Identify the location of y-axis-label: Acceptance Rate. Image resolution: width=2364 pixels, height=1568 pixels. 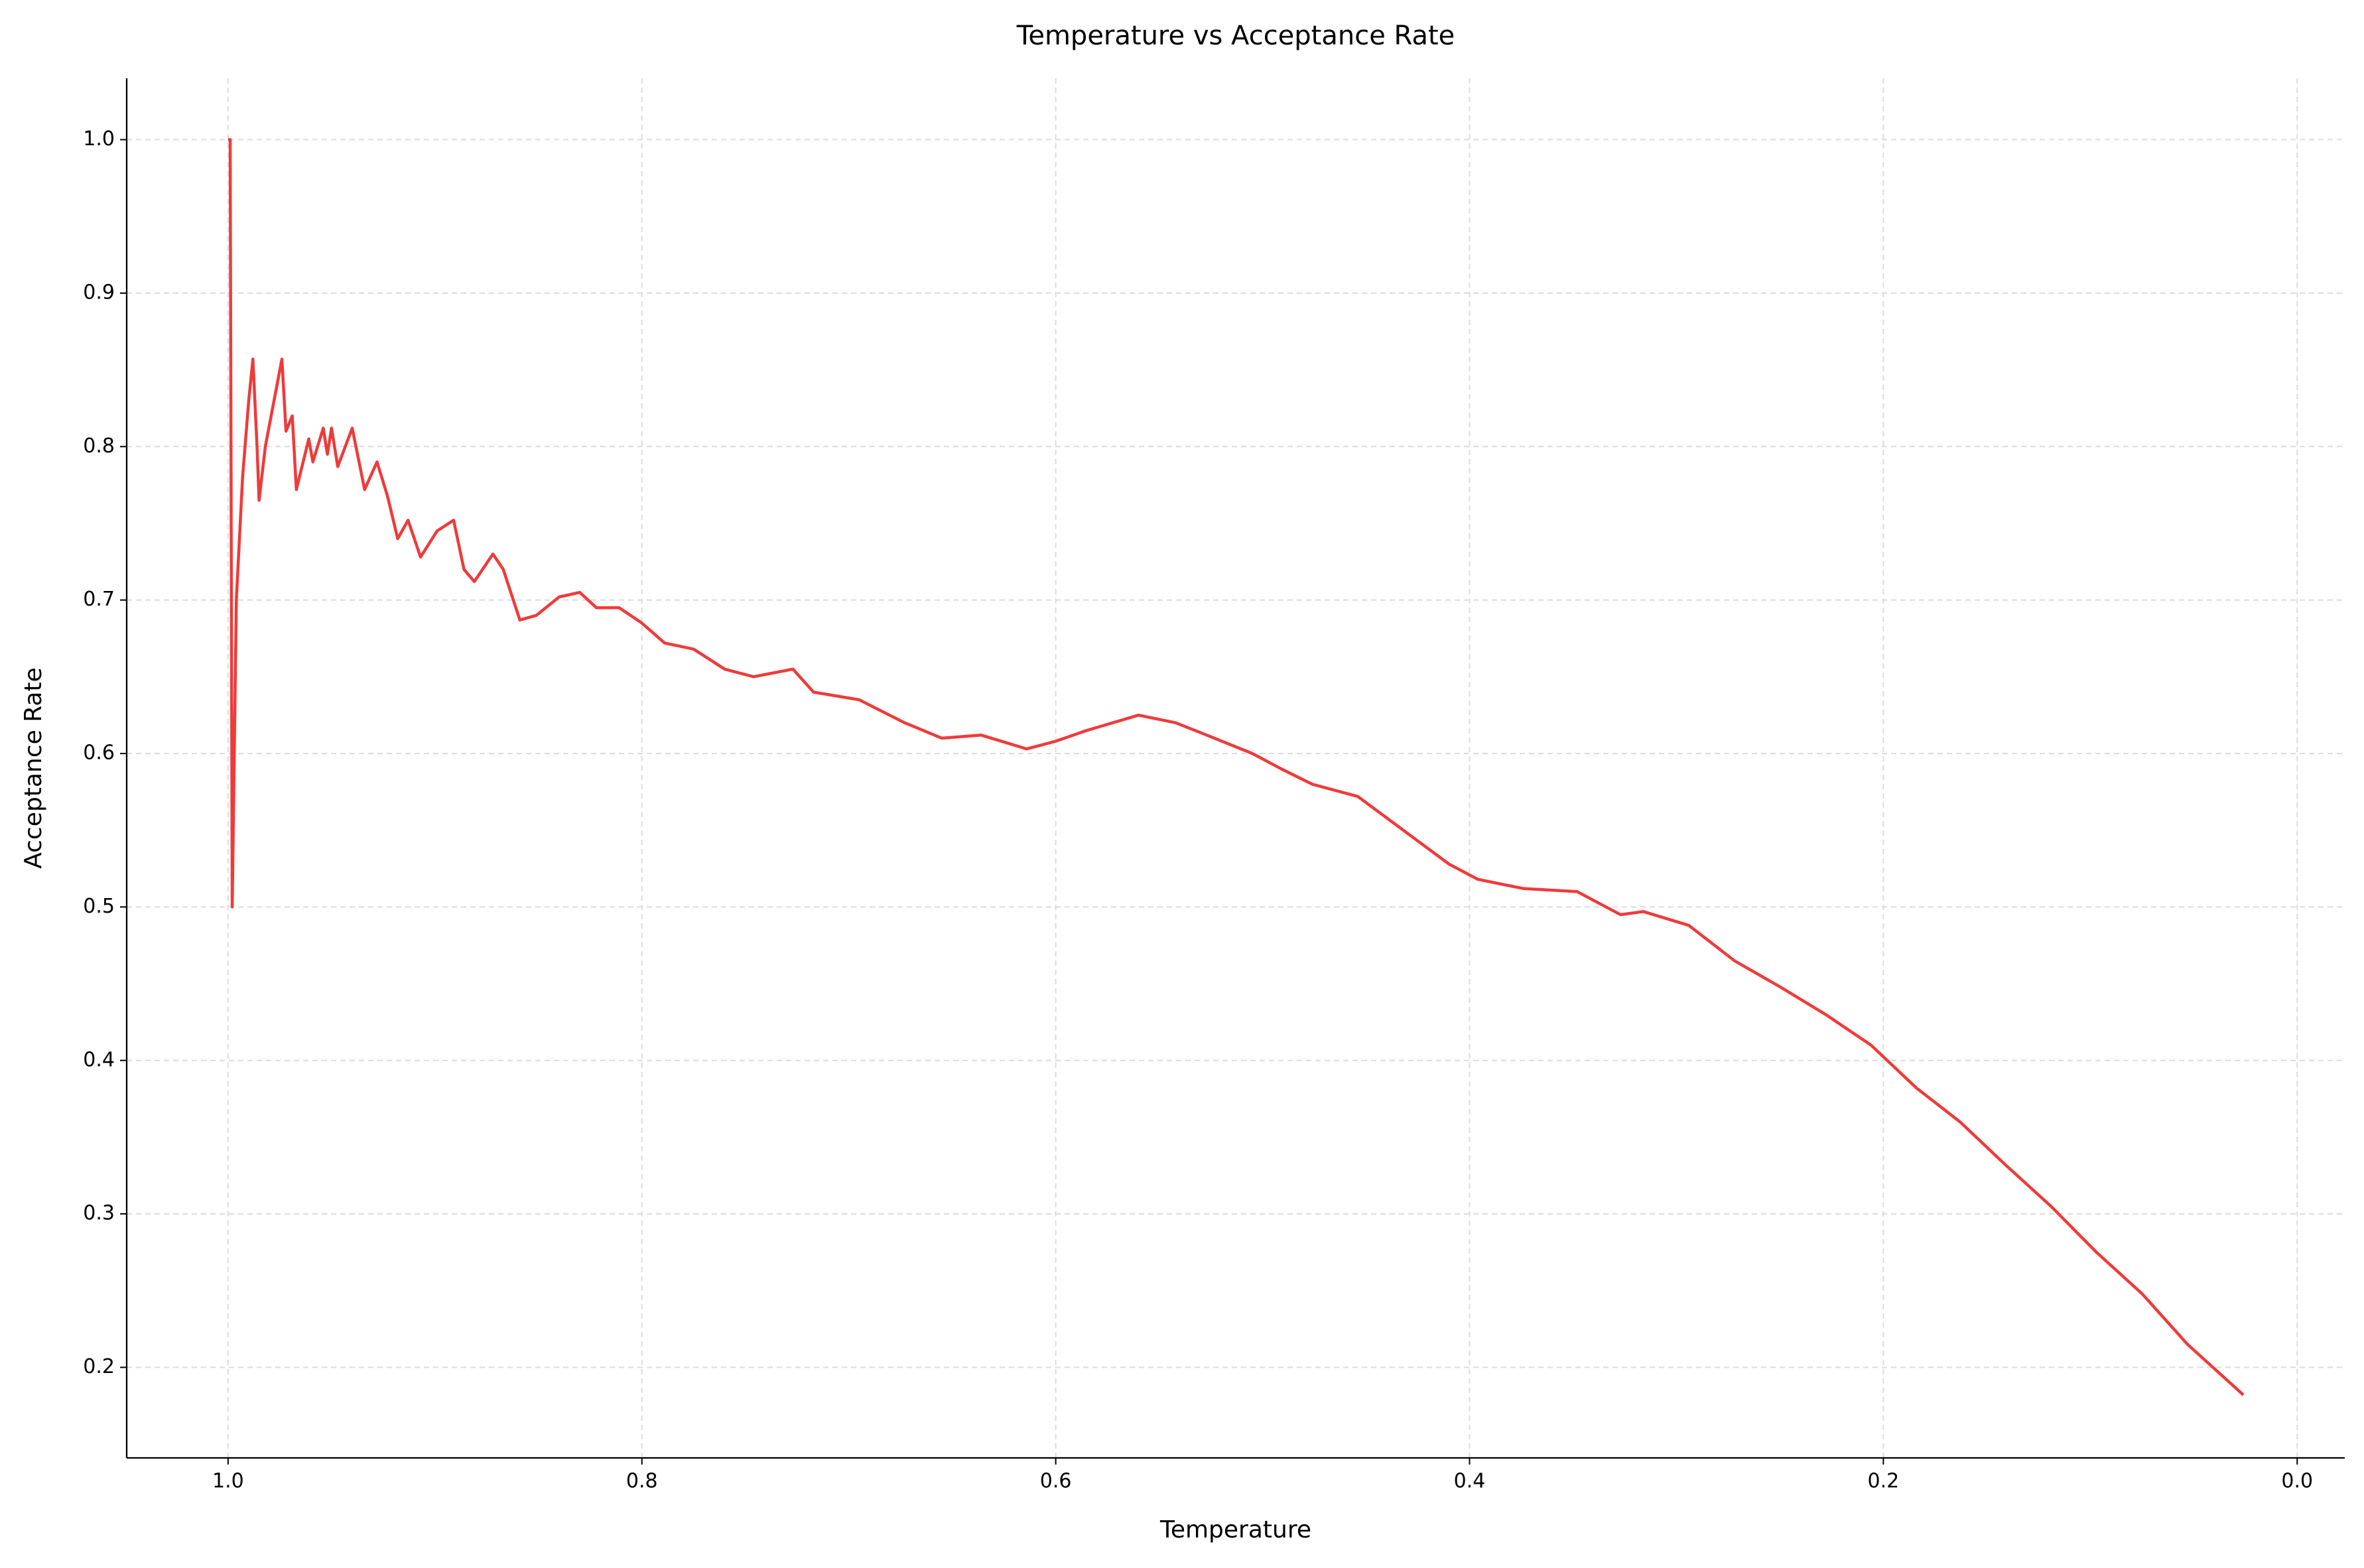
(33, 768).